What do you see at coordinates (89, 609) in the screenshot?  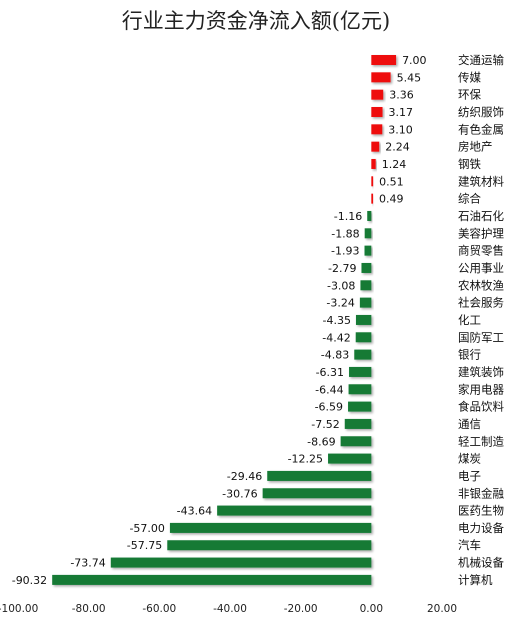 I see `x-tick-label: -80.00` at bounding box center [89, 609].